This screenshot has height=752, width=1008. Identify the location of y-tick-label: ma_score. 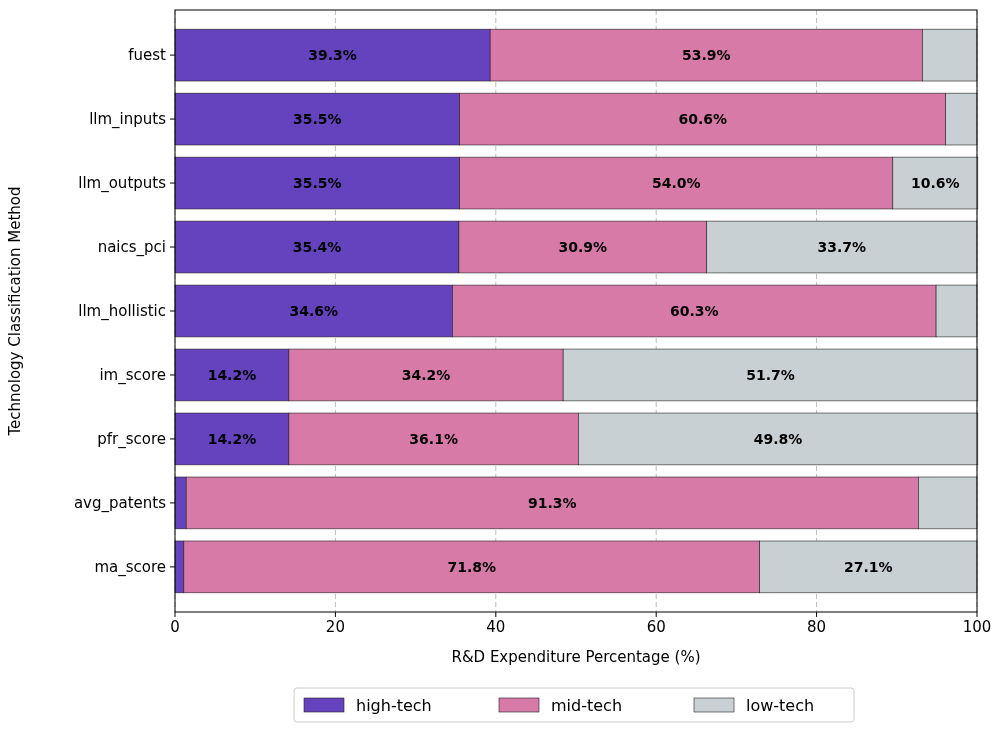
(130, 568).